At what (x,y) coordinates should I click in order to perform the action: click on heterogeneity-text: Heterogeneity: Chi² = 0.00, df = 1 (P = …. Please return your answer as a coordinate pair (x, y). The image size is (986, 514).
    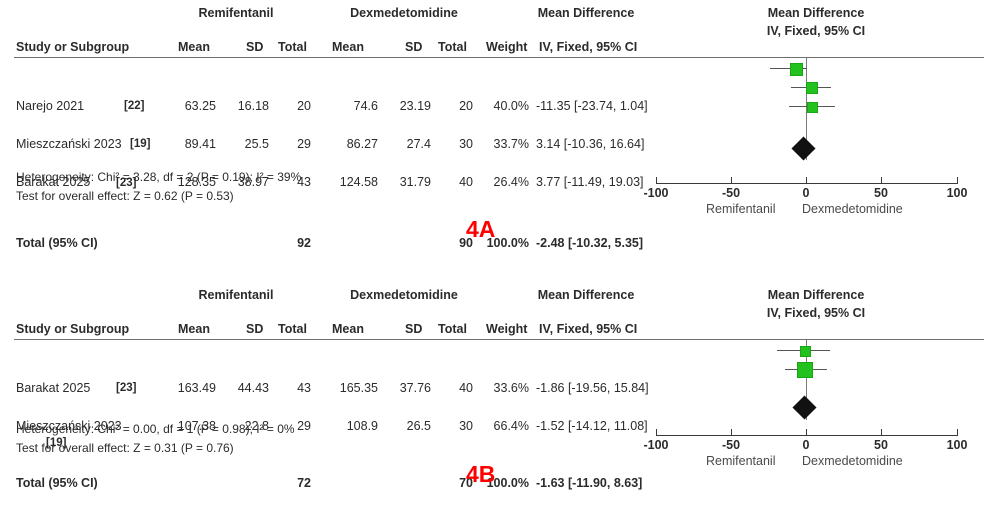
    Looking at the image, I should click on (155, 429).